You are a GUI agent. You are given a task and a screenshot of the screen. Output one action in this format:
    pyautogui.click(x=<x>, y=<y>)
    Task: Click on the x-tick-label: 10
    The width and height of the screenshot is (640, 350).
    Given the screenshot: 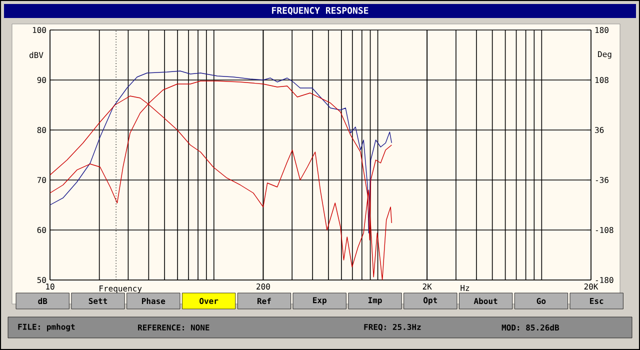 What is the action you would take?
    pyautogui.click(x=50, y=287)
    